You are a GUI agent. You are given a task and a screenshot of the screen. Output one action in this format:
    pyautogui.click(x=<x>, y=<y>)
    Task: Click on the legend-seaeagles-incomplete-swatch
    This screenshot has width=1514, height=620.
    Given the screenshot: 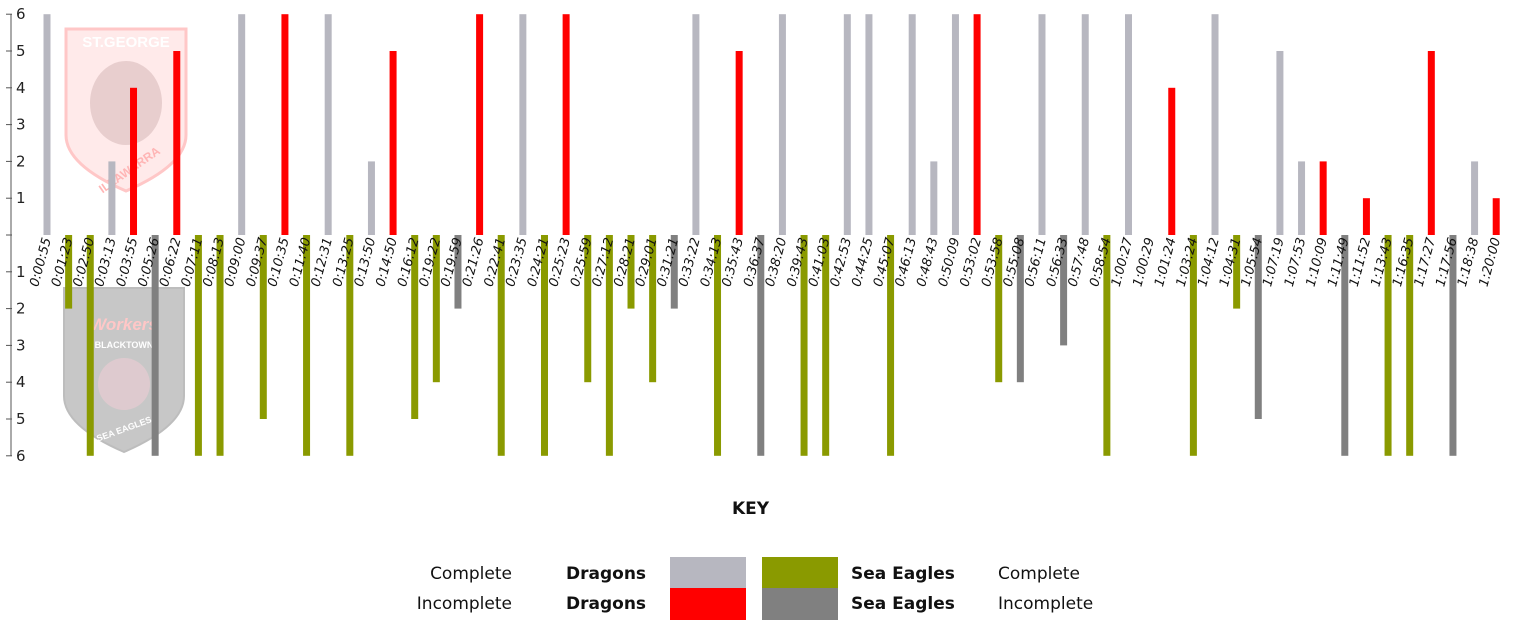 What is the action you would take?
    pyautogui.click(x=800, y=604)
    